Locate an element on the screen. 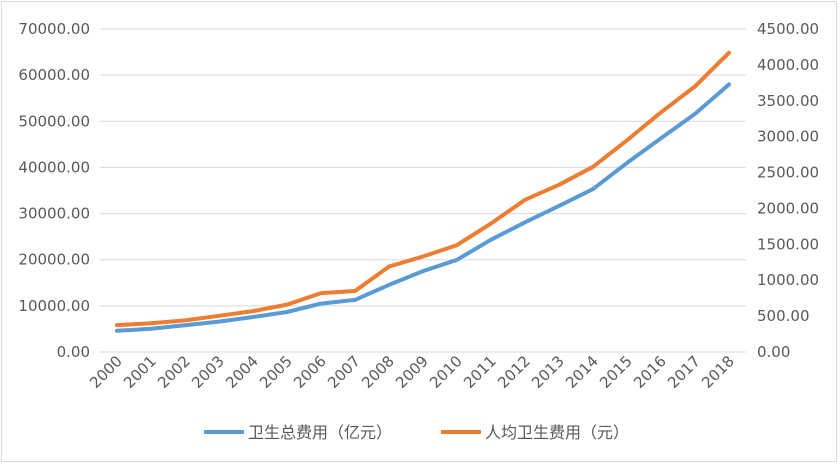 This screenshot has height=465, width=840. x-tick-label: 2011 is located at coordinates (480, 372).